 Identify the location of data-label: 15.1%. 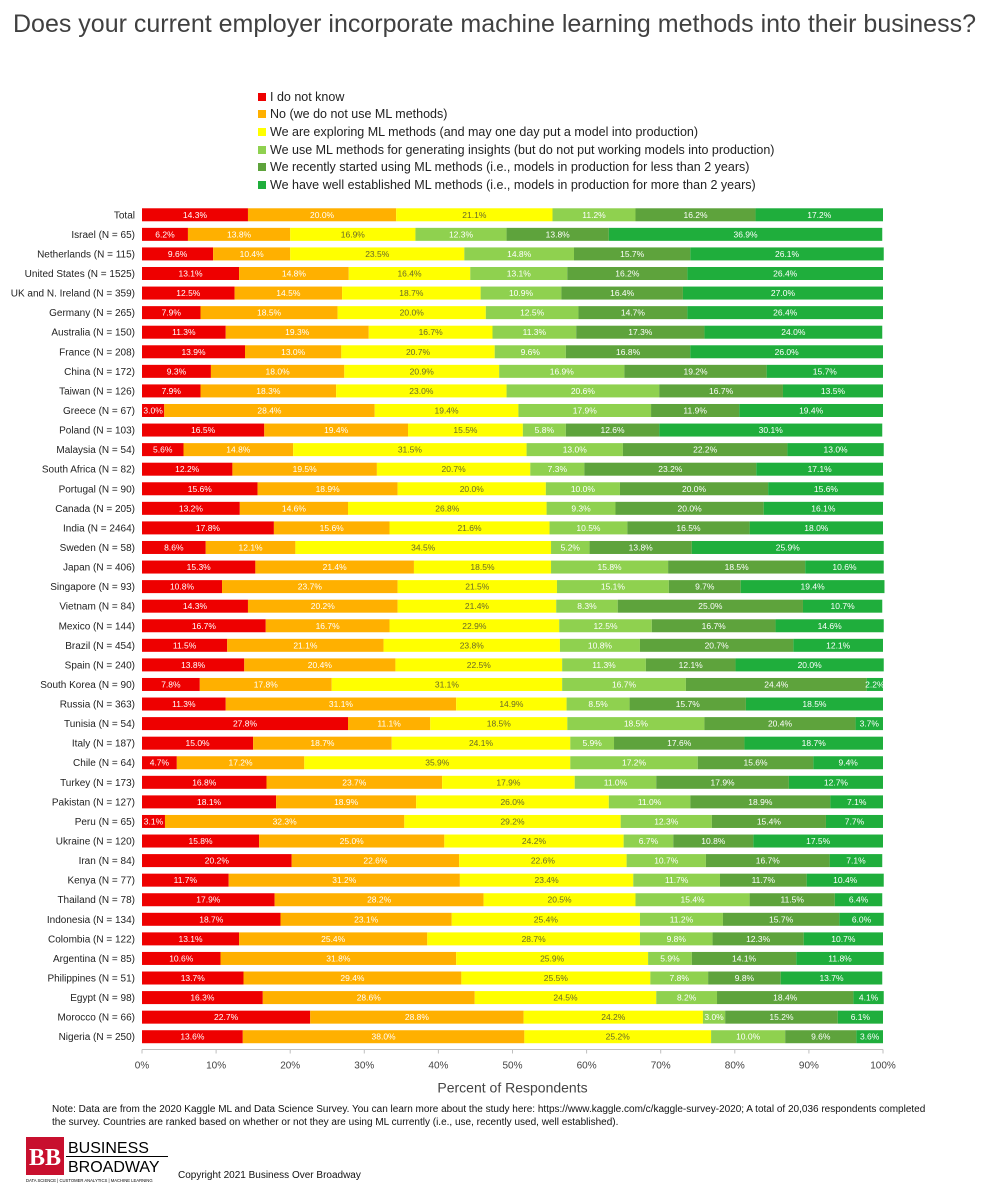
(613, 587).